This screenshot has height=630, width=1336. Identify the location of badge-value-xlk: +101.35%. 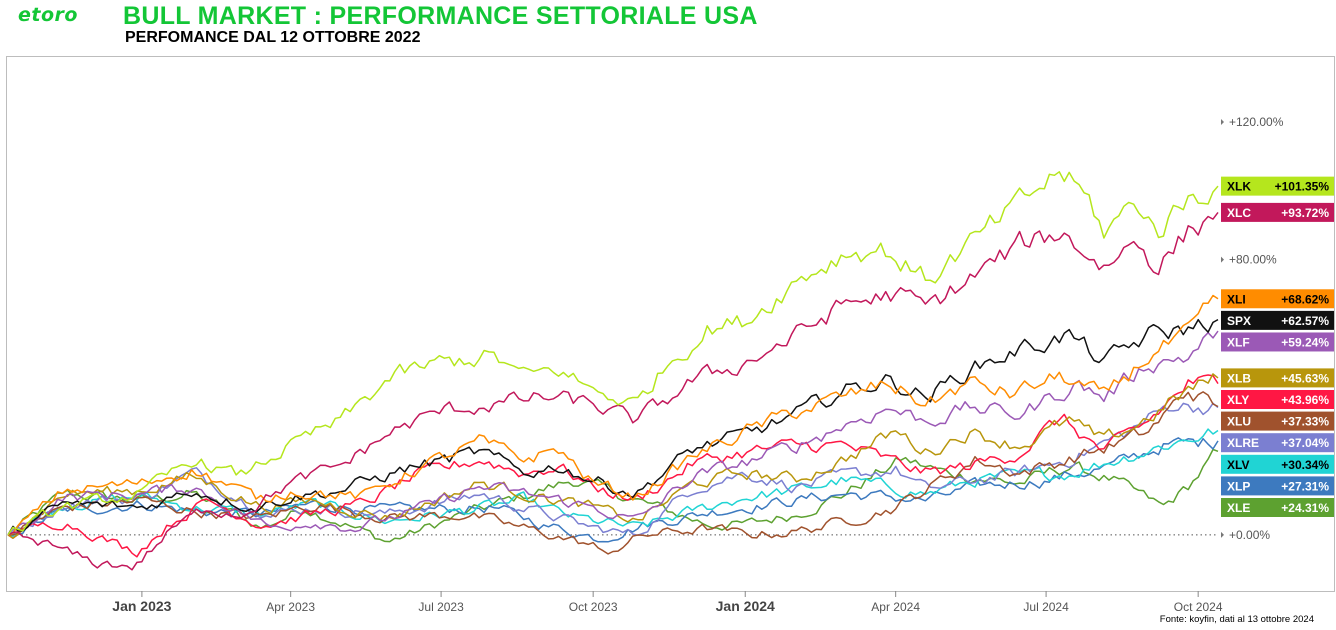
(1302, 187).